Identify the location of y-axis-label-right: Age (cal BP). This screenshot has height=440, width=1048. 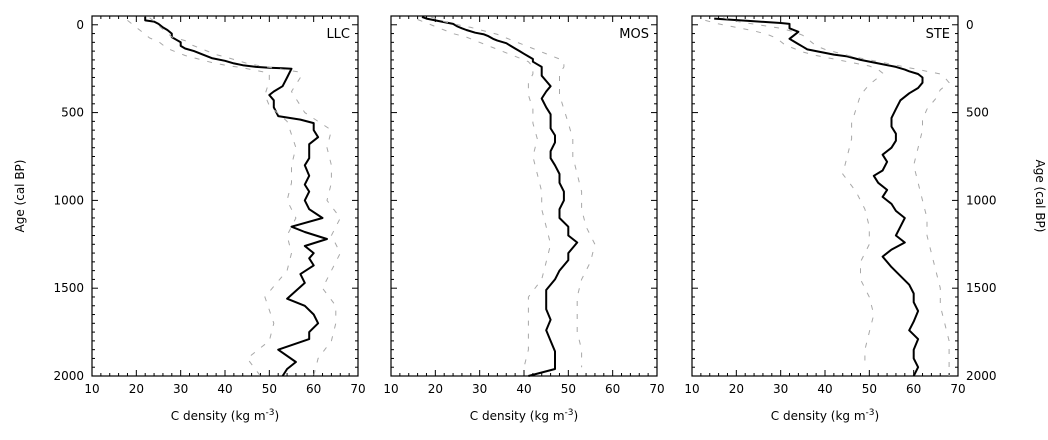
(1040, 196).